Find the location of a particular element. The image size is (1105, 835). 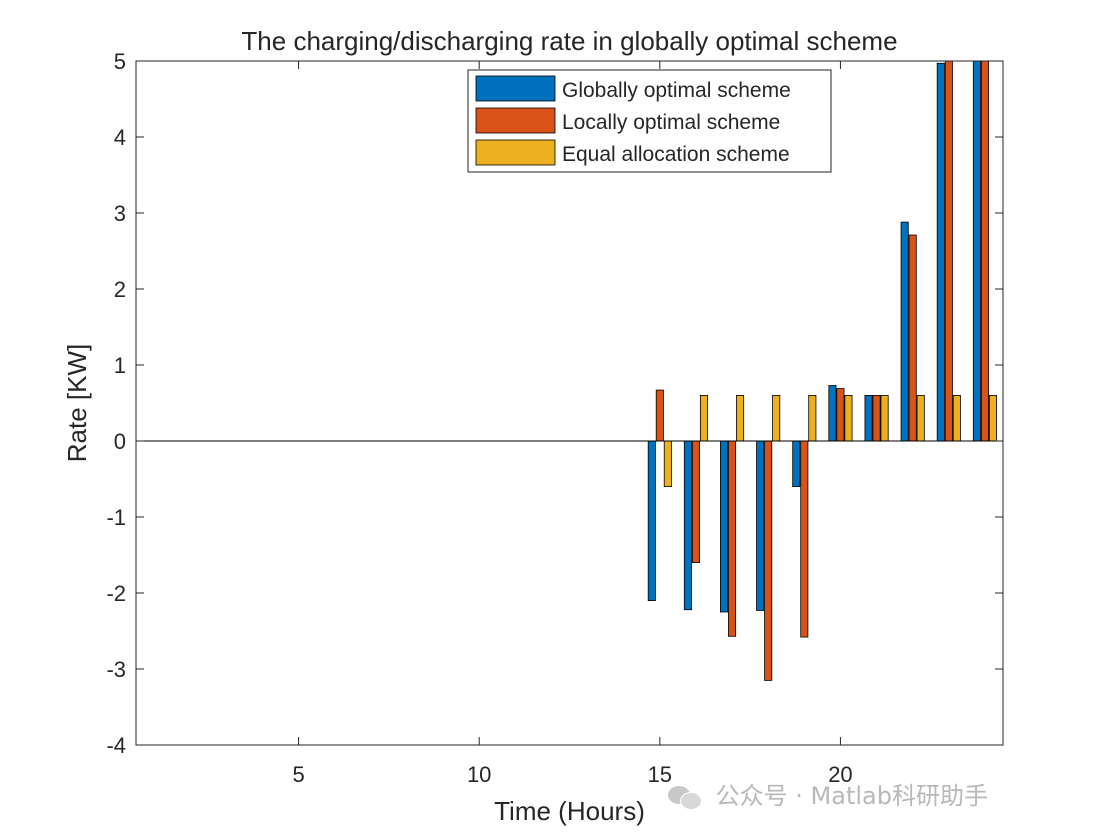

bar-equal-t24 is located at coordinates (992, 418).